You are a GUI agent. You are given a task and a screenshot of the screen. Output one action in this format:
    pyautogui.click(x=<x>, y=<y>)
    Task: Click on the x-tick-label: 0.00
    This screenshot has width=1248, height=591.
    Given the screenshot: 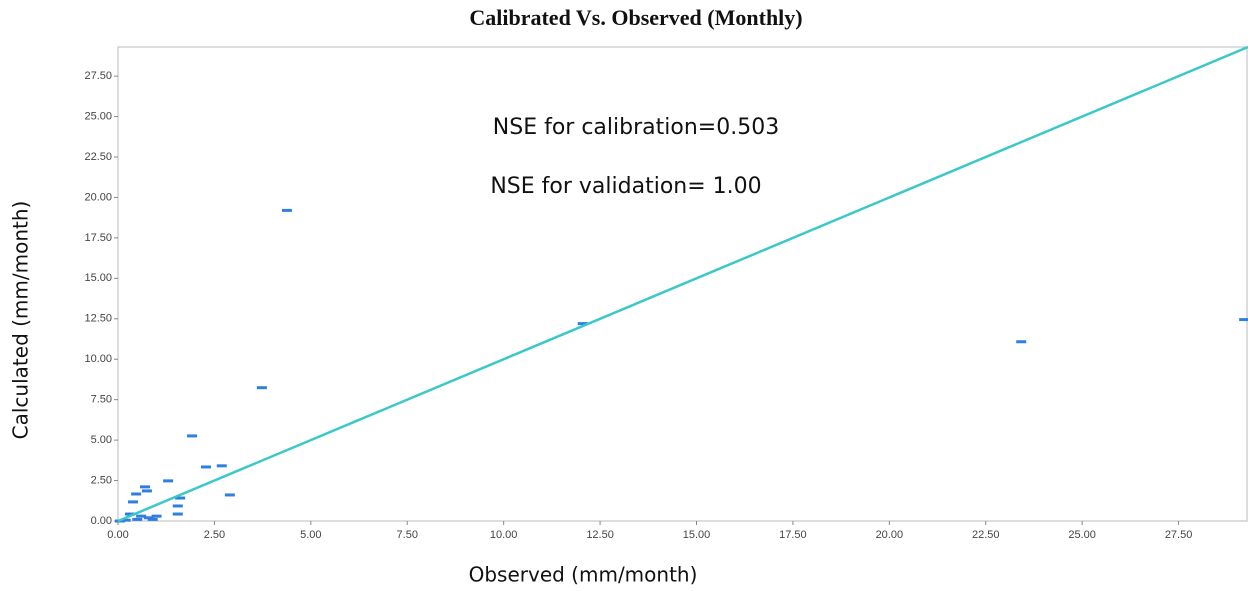 What is the action you would take?
    pyautogui.click(x=117, y=535)
    